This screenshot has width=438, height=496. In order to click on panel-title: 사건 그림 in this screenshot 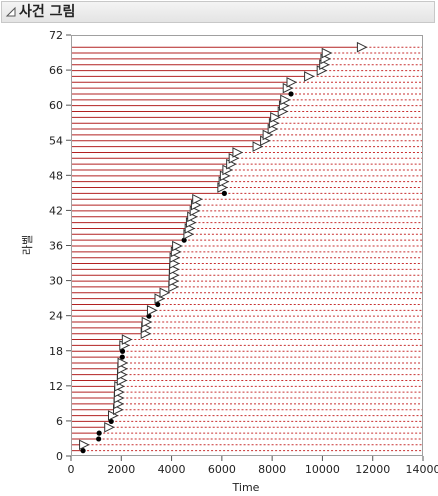, I will do `click(47, 12)`.